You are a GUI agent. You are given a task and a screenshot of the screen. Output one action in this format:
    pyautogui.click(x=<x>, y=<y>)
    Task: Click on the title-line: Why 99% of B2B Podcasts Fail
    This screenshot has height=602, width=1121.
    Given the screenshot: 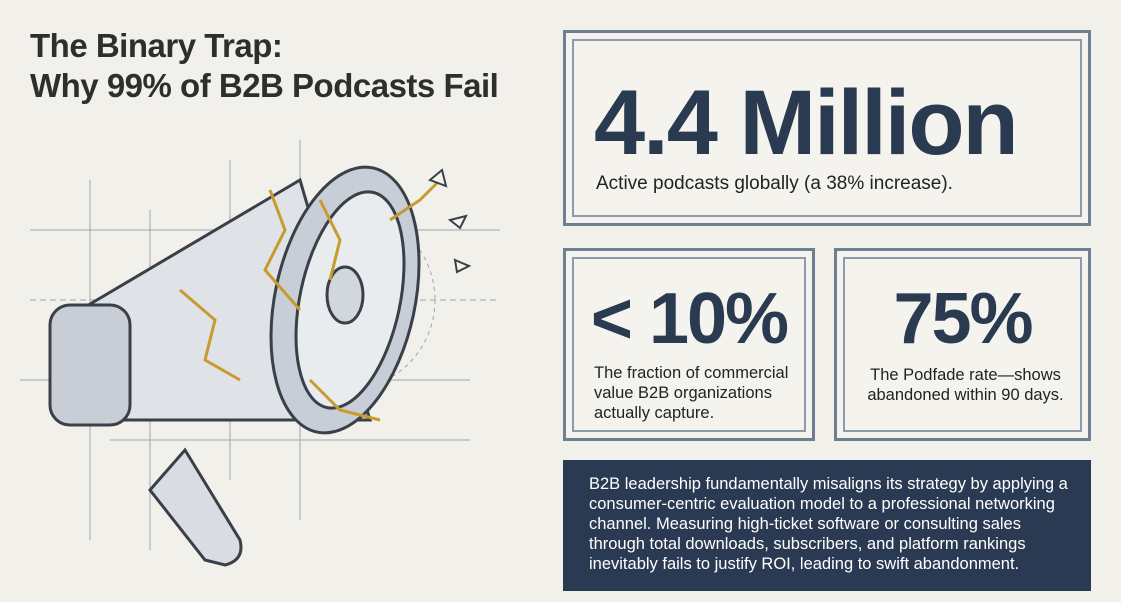 What is the action you would take?
    pyautogui.click(x=264, y=85)
    